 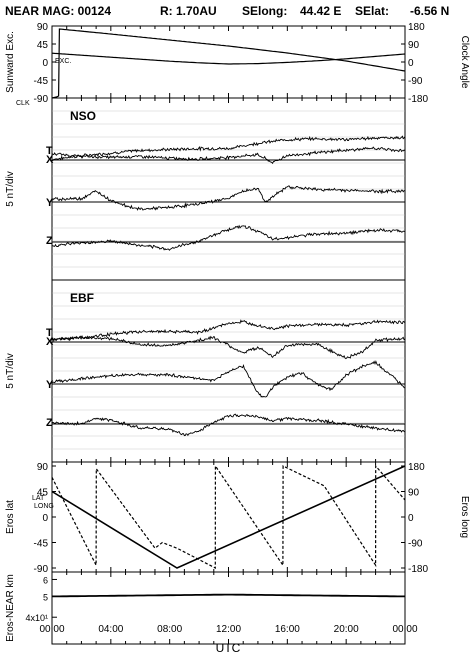 I want to click on series-line-lat, so click(x=228, y=517).